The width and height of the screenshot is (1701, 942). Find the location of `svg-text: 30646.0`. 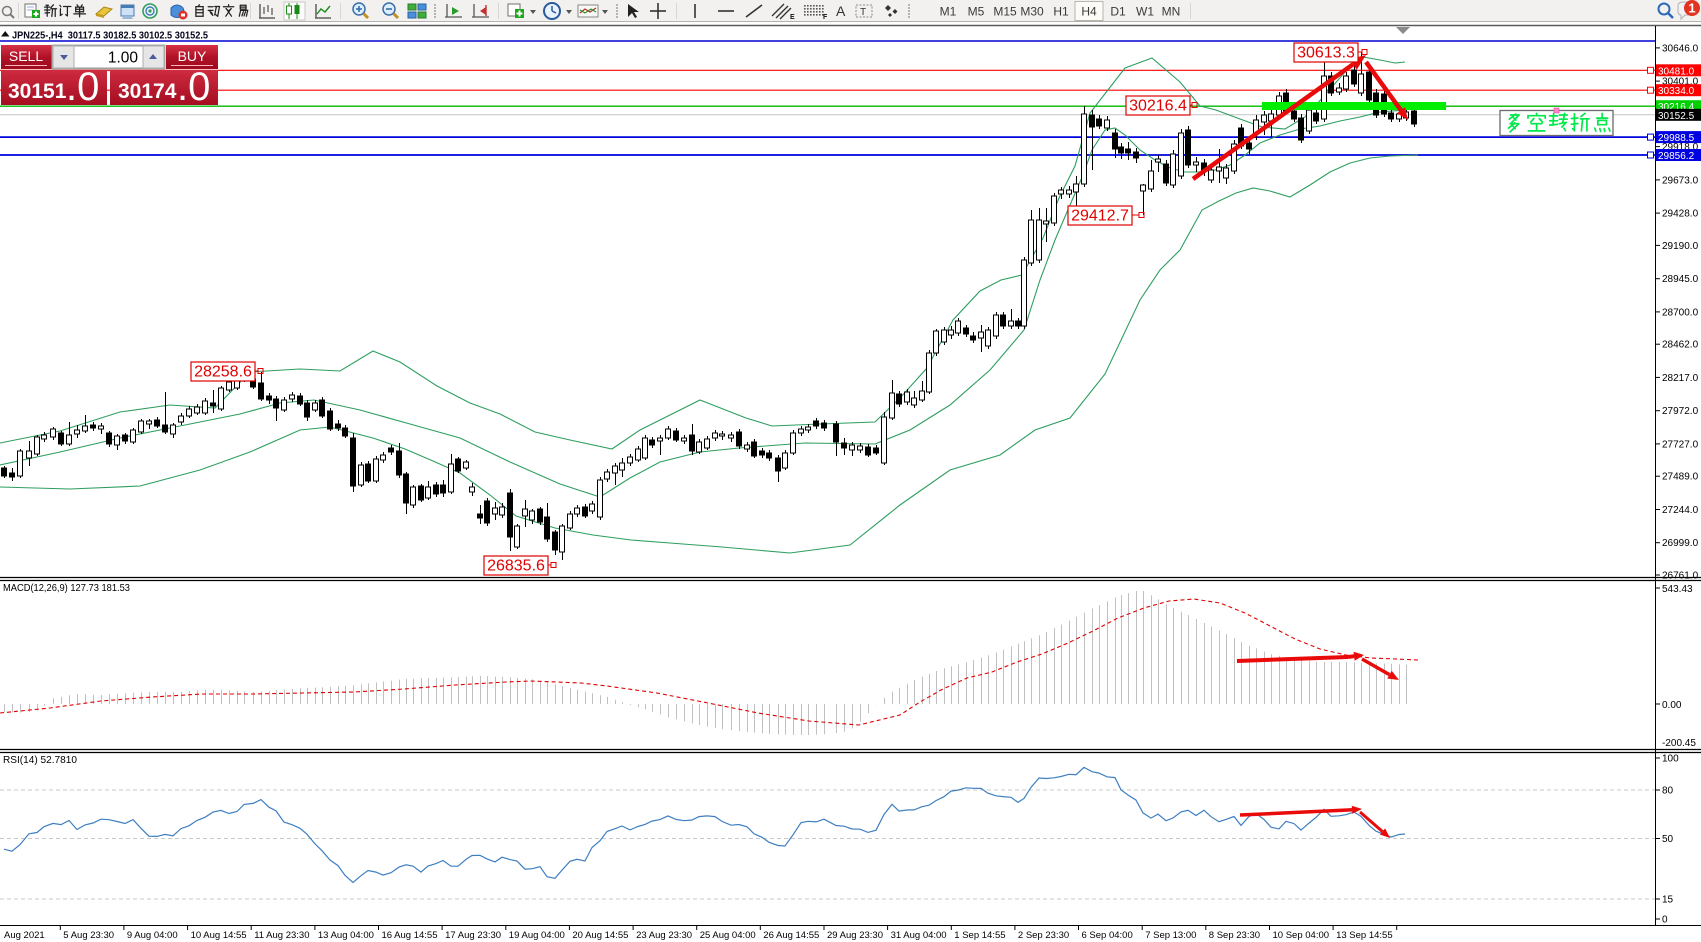

svg-text: 30646.0 is located at coordinates (1680, 48).